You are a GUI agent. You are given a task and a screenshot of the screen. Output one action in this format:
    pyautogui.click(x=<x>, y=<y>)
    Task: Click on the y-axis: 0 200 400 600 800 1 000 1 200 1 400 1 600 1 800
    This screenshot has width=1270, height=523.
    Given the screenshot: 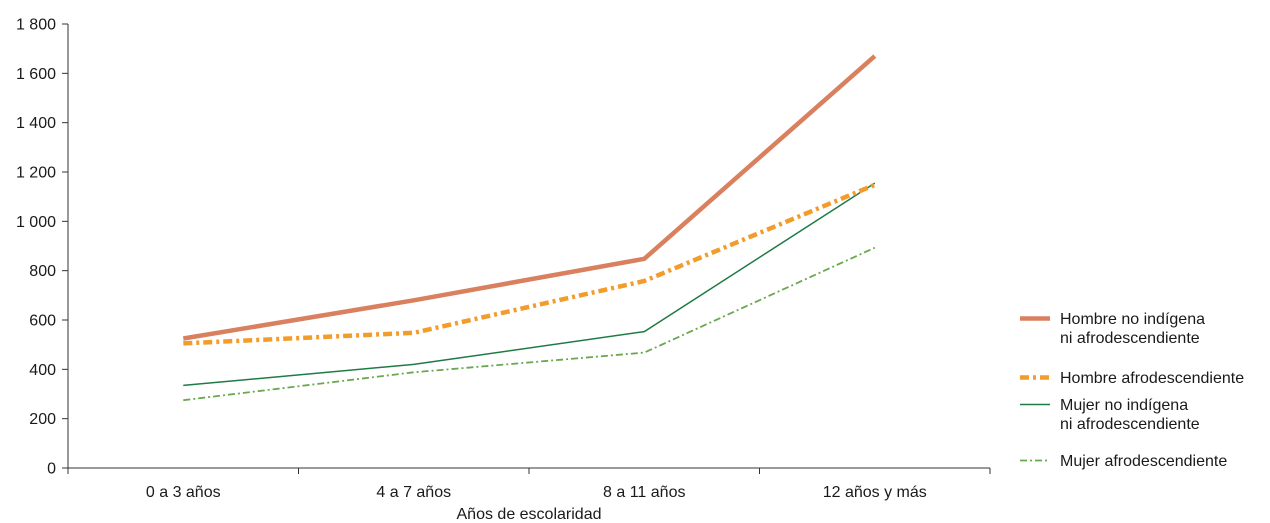 What is the action you would take?
    pyautogui.click(x=42, y=247)
    